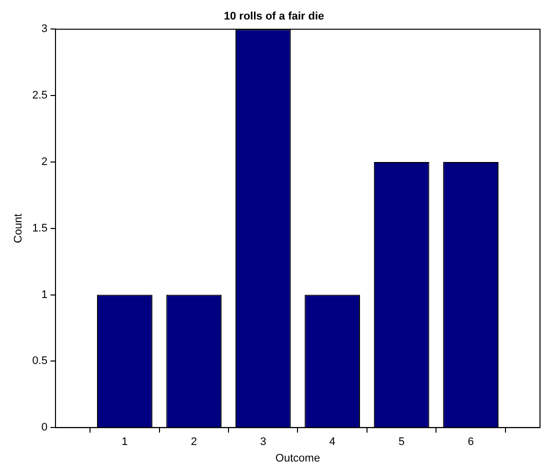  What do you see at coordinates (44, 162) in the screenshot?
I see `y-tick-label: 2` at bounding box center [44, 162].